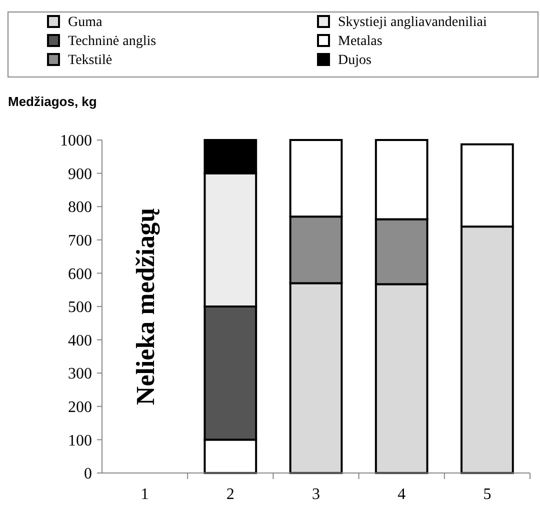 This screenshot has height=511, width=540. Describe the element at coordinates (80, 407) in the screenshot. I see `y-tick-label: 200` at that location.